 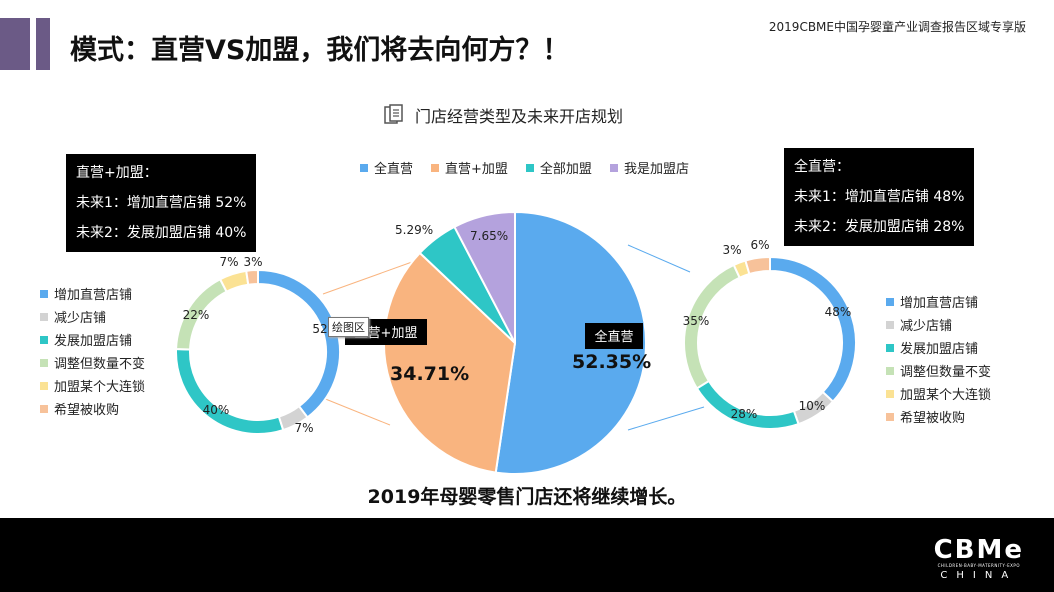 What do you see at coordinates (394, 169) in the screenshot?
I see `legend-label: 全直营` at bounding box center [394, 169].